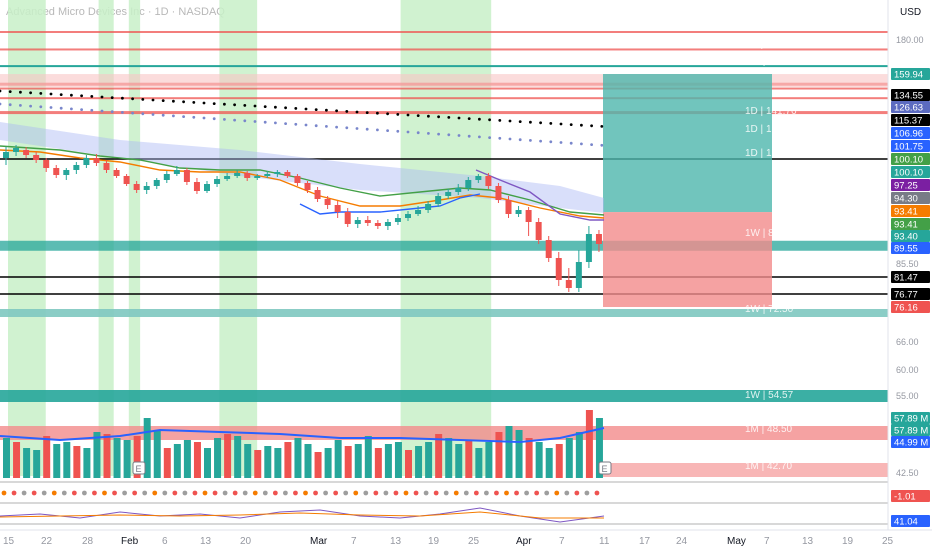  I want to click on price-badge: 76.77, so click(910, 294).